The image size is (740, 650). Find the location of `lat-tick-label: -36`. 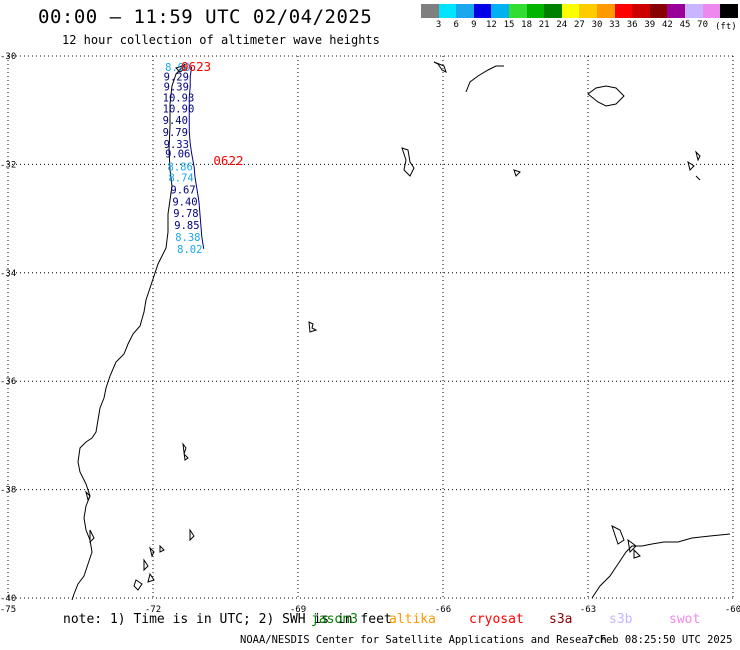

lat-tick-label: -36 is located at coordinates (8, 382).